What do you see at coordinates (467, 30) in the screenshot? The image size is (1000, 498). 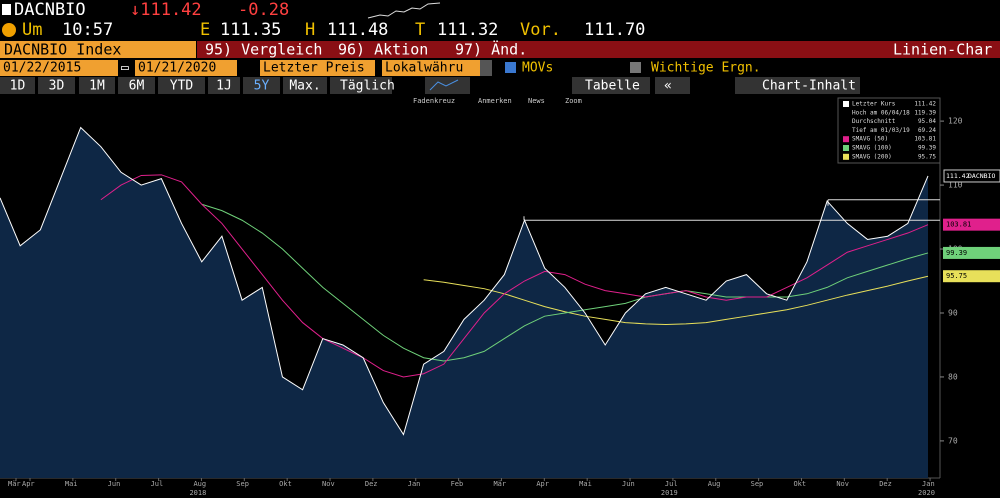 I see `quote-value: 111.32` at bounding box center [467, 30].